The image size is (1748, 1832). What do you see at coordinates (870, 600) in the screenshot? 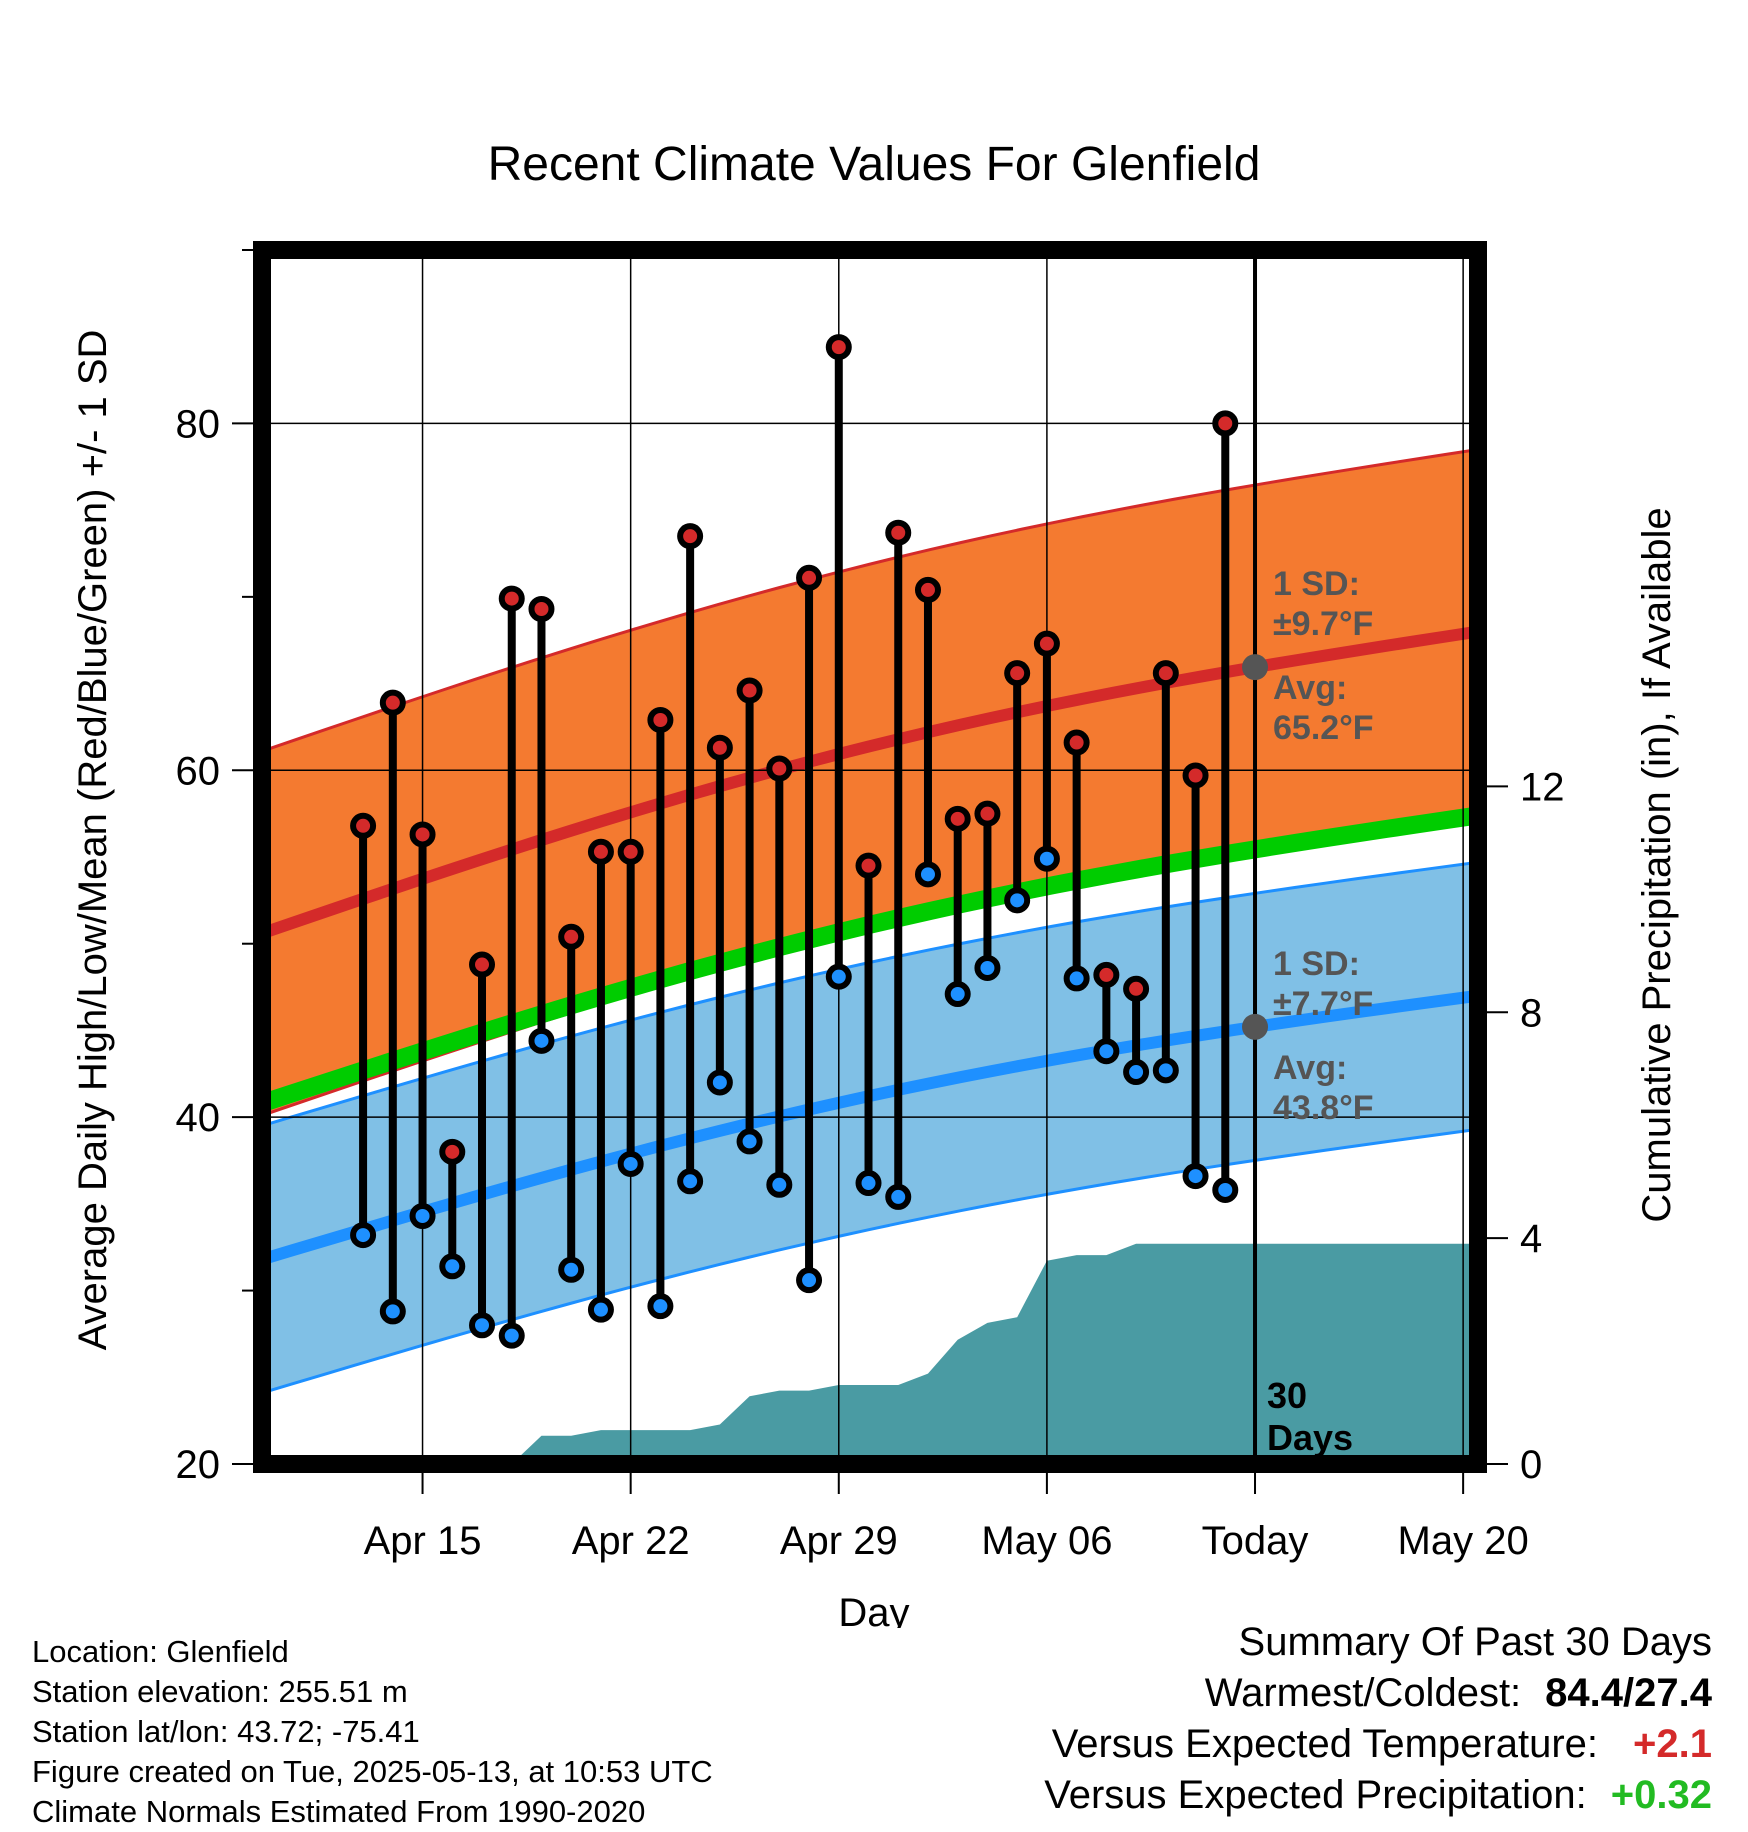
I see `high-band-upper-edge` at bounding box center [870, 600].